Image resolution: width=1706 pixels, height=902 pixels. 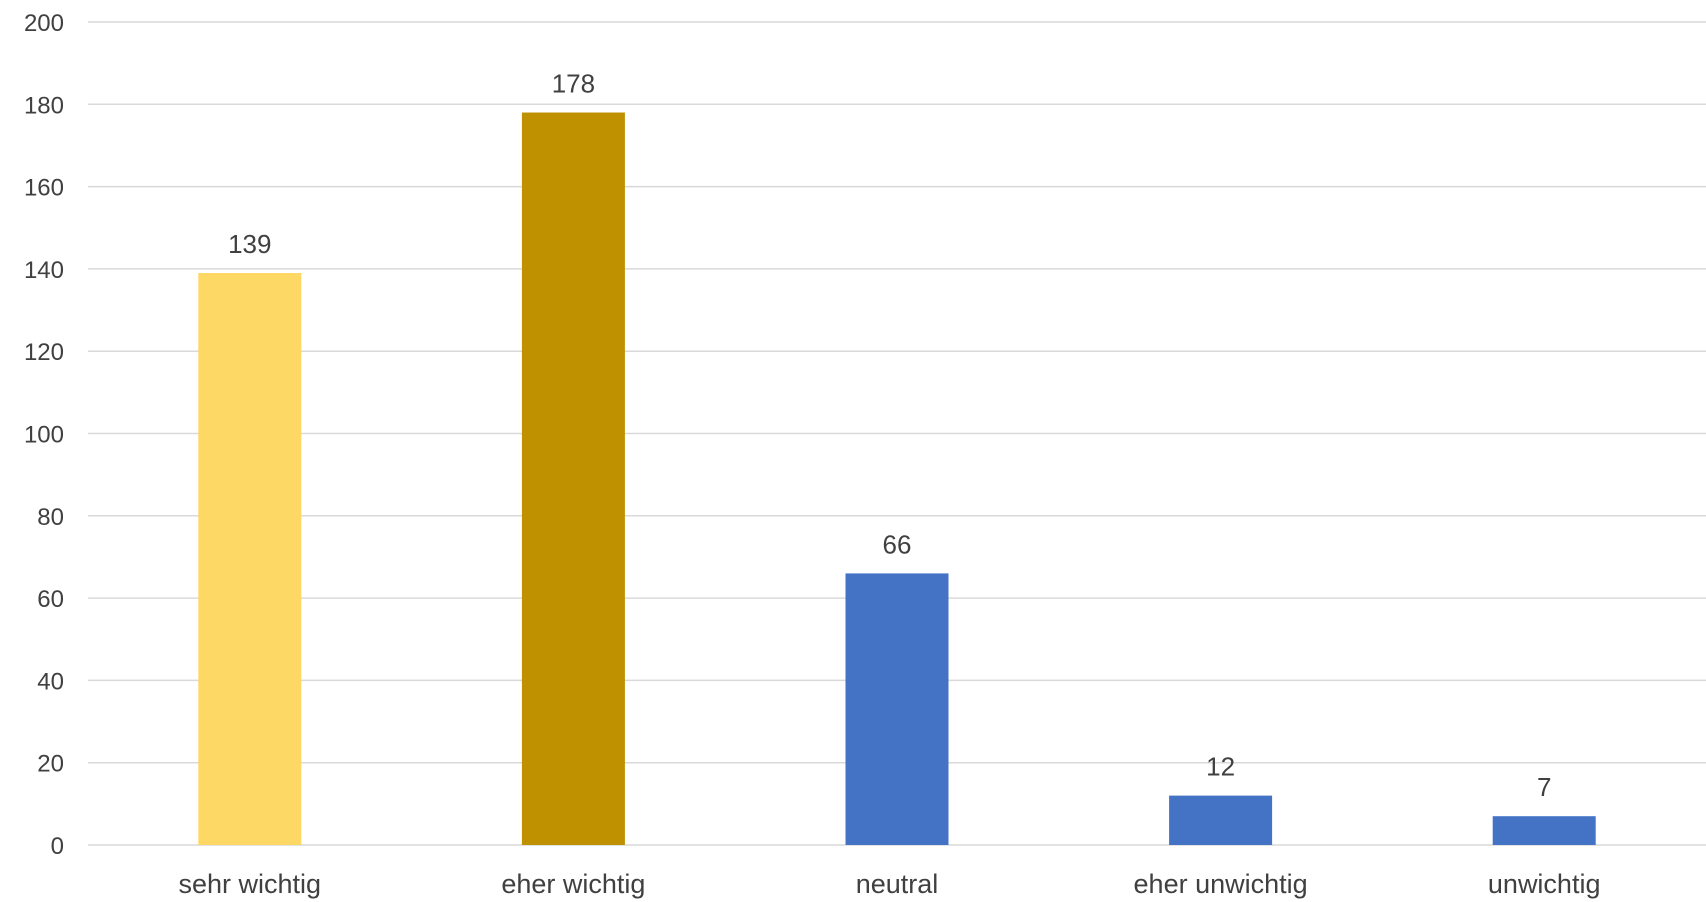 I want to click on y-tick-label: 160, so click(x=44, y=188).